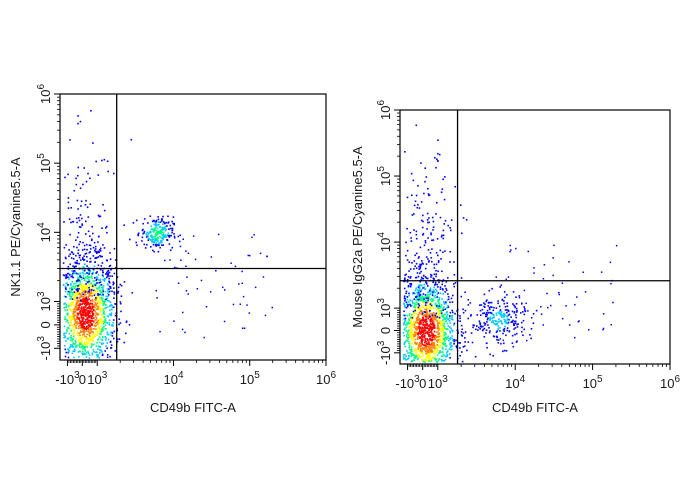 The image size is (688, 495). Describe the element at coordinates (326, 378) in the screenshot. I see `x-tick-label: 106` at that location.